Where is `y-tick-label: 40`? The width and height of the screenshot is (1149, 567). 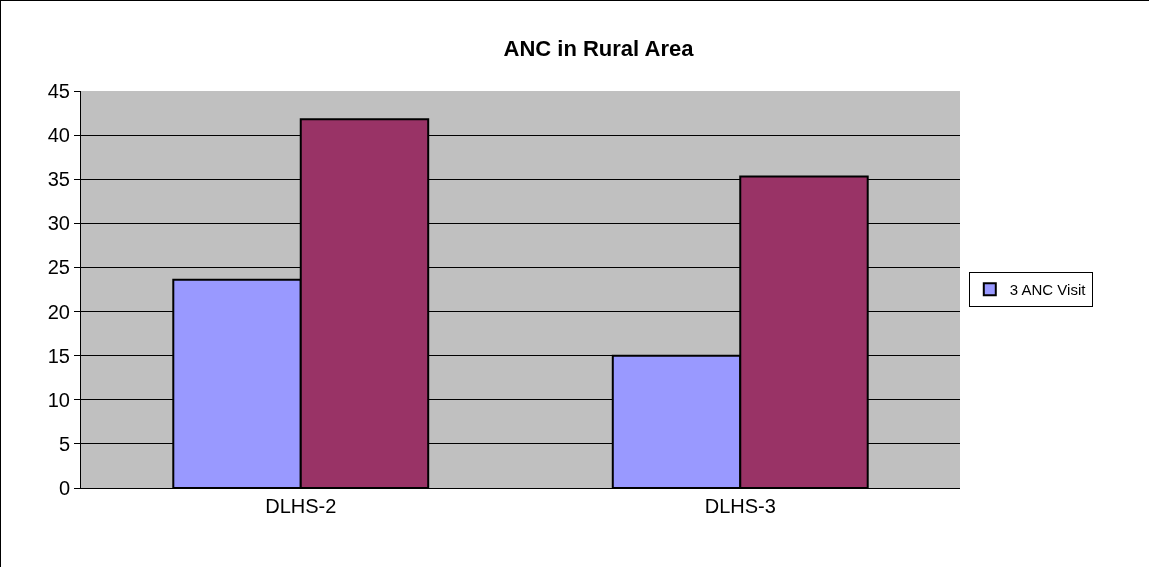
y-tick-label: 40 is located at coordinates (58, 135).